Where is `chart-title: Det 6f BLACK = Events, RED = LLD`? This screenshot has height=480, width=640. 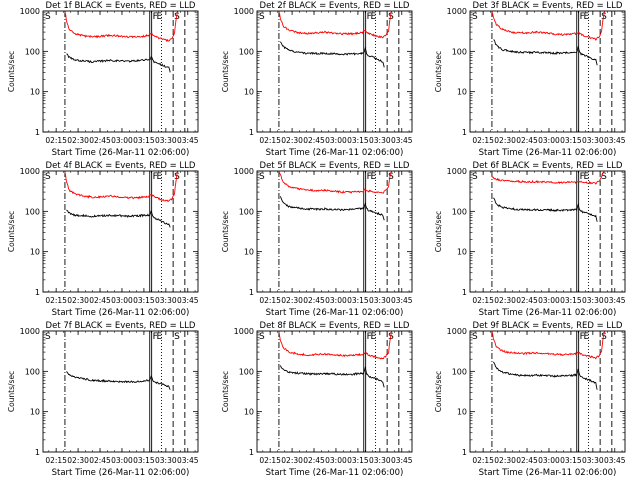
chart-title: Det 6f BLACK = Events, RED = LLD is located at coordinates (548, 166).